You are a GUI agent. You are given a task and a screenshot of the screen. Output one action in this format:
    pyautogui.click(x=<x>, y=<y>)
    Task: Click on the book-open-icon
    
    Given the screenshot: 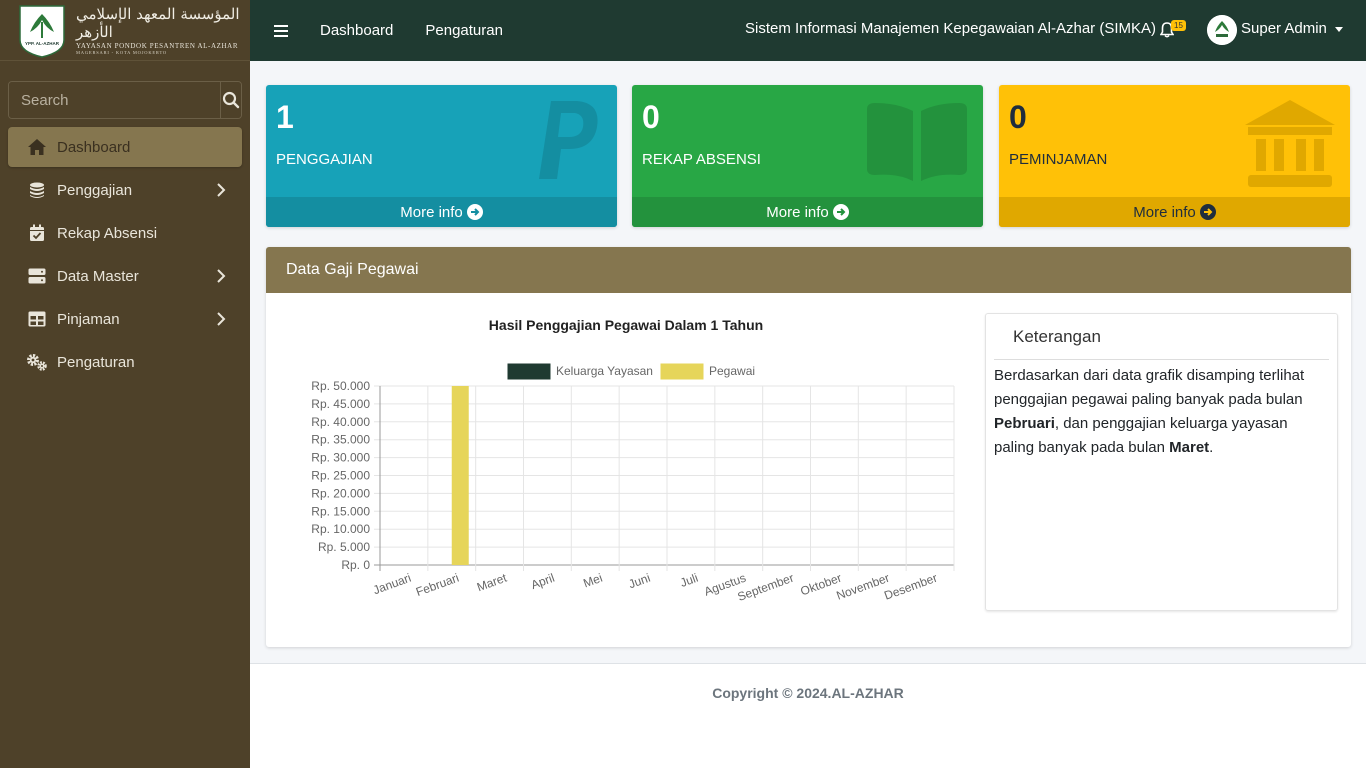 What is the action you would take?
    pyautogui.click(x=917, y=142)
    